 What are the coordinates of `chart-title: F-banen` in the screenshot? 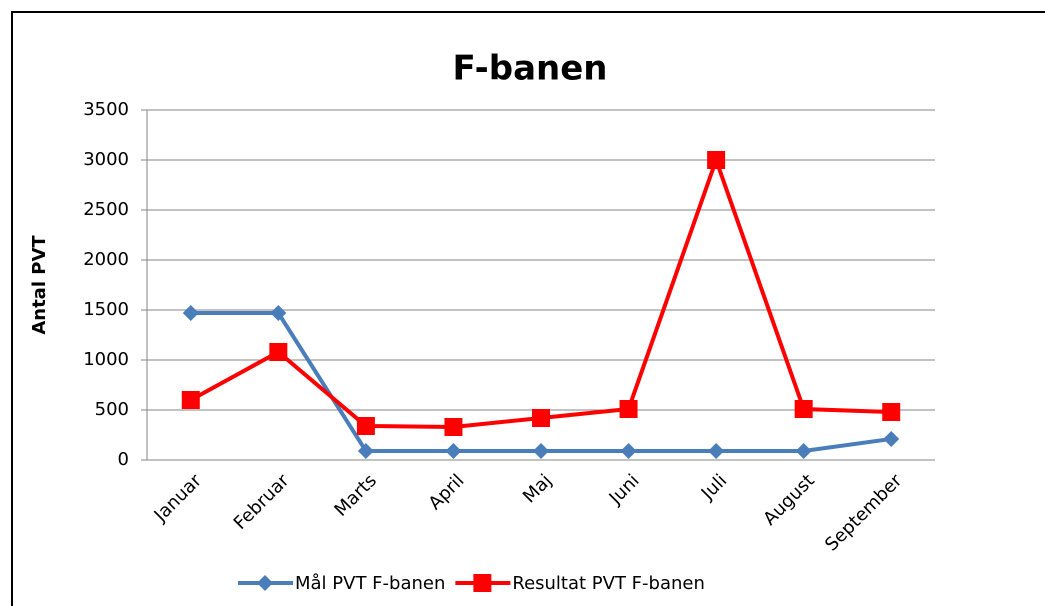 It's located at (529, 69).